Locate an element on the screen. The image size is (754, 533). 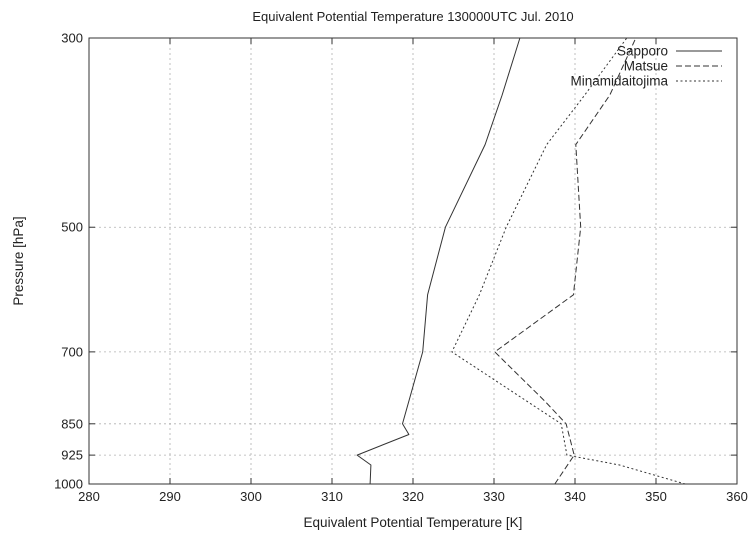
y-tick-label: 850 is located at coordinates (72, 423).